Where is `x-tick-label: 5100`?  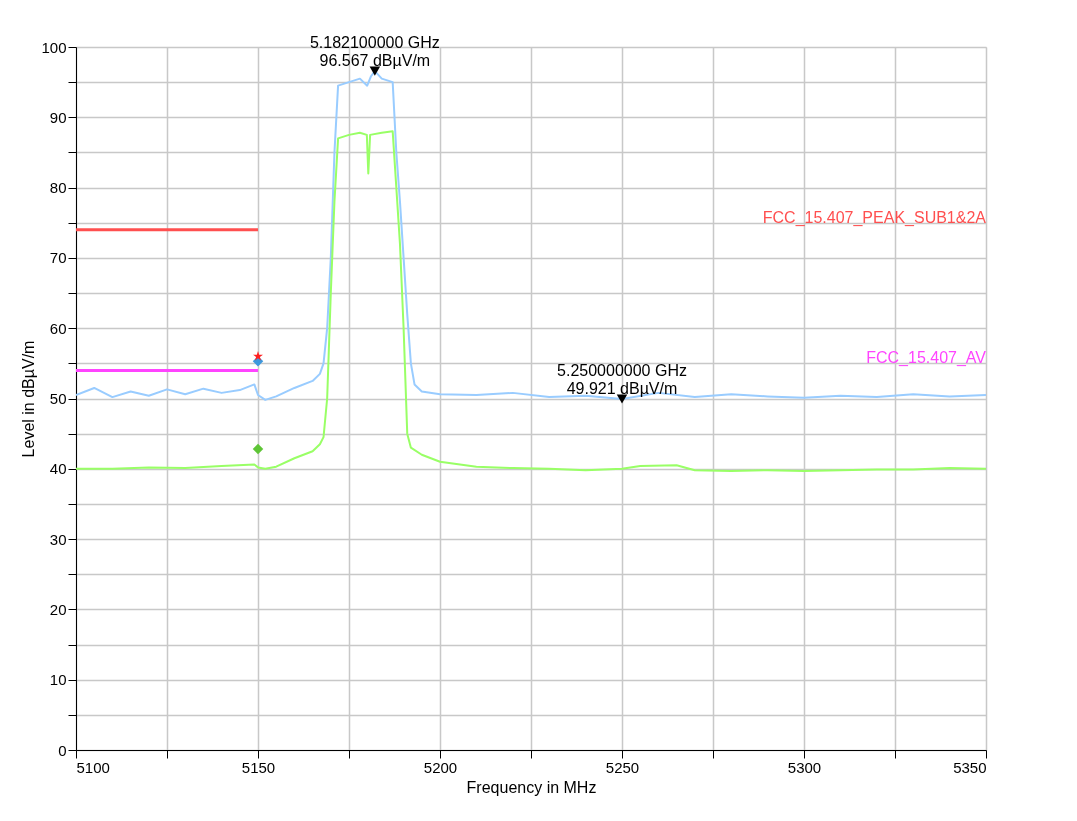 x-tick-label: 5100 is located at coordinates (93, 767).